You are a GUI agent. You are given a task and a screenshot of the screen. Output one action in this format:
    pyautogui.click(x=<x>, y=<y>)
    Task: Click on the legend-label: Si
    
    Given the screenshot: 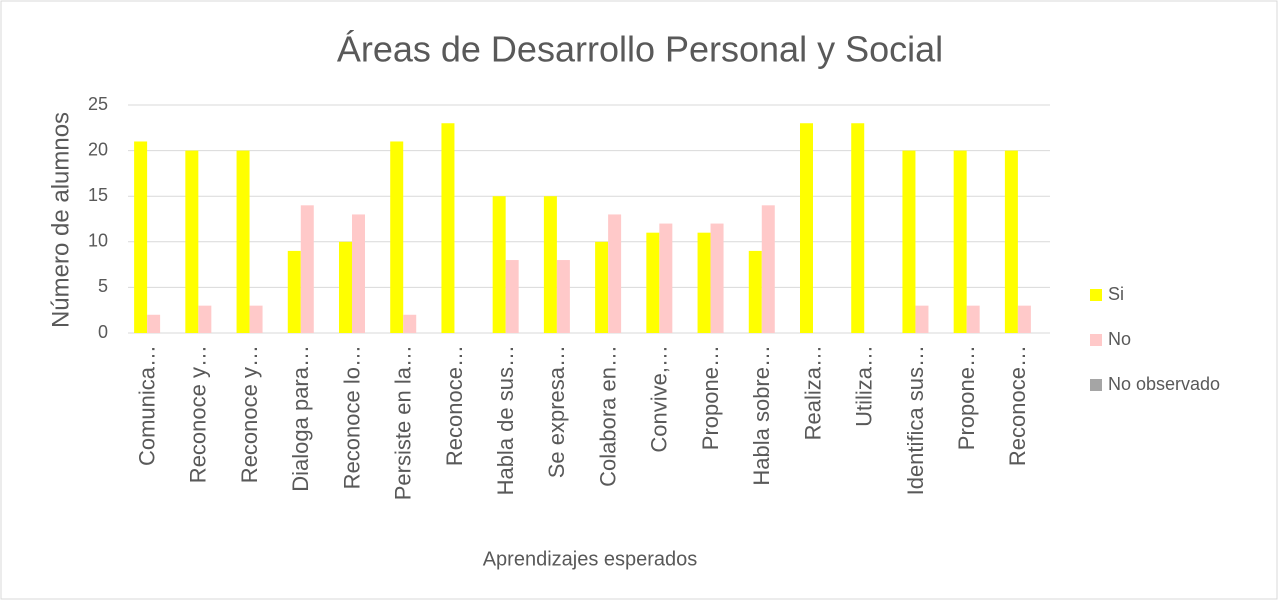 What is the action you would take?
    pyautogui.click(x=1116, y=294)
    